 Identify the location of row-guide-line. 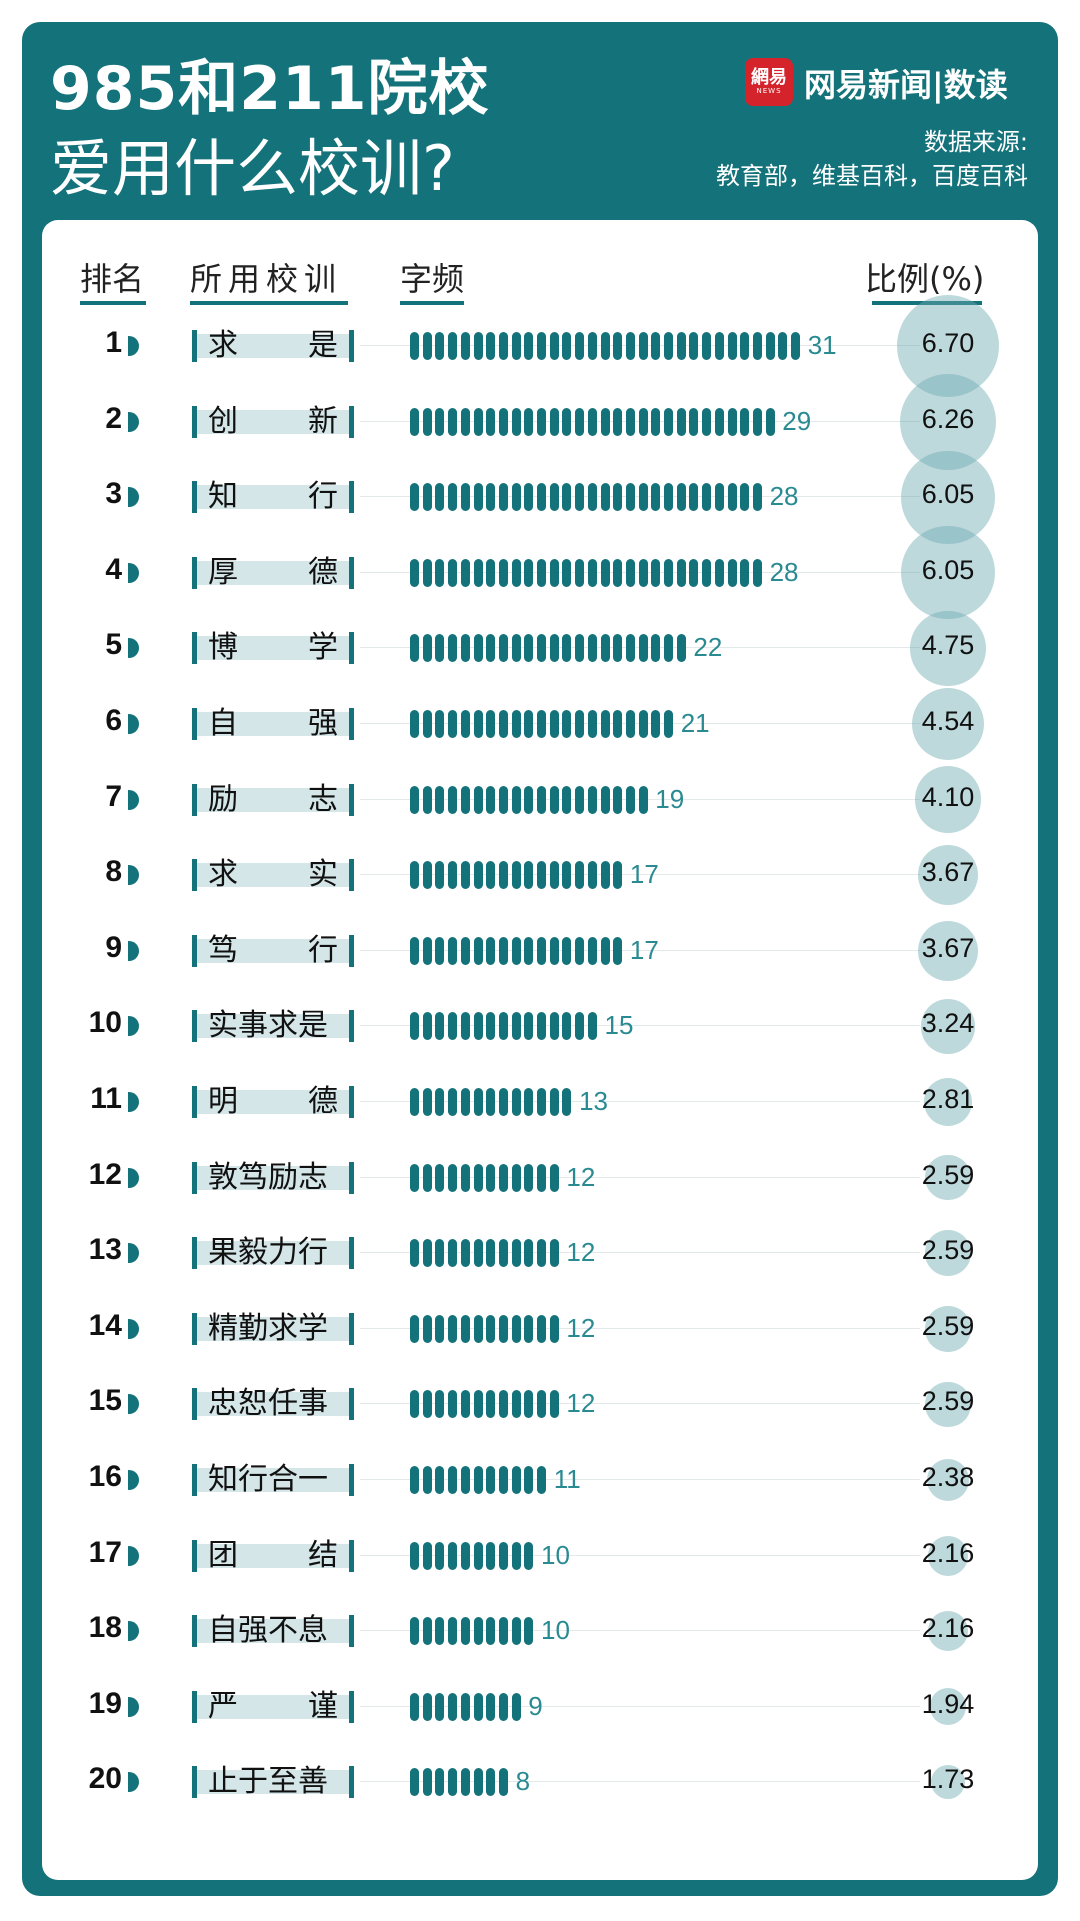
(640, 1404).